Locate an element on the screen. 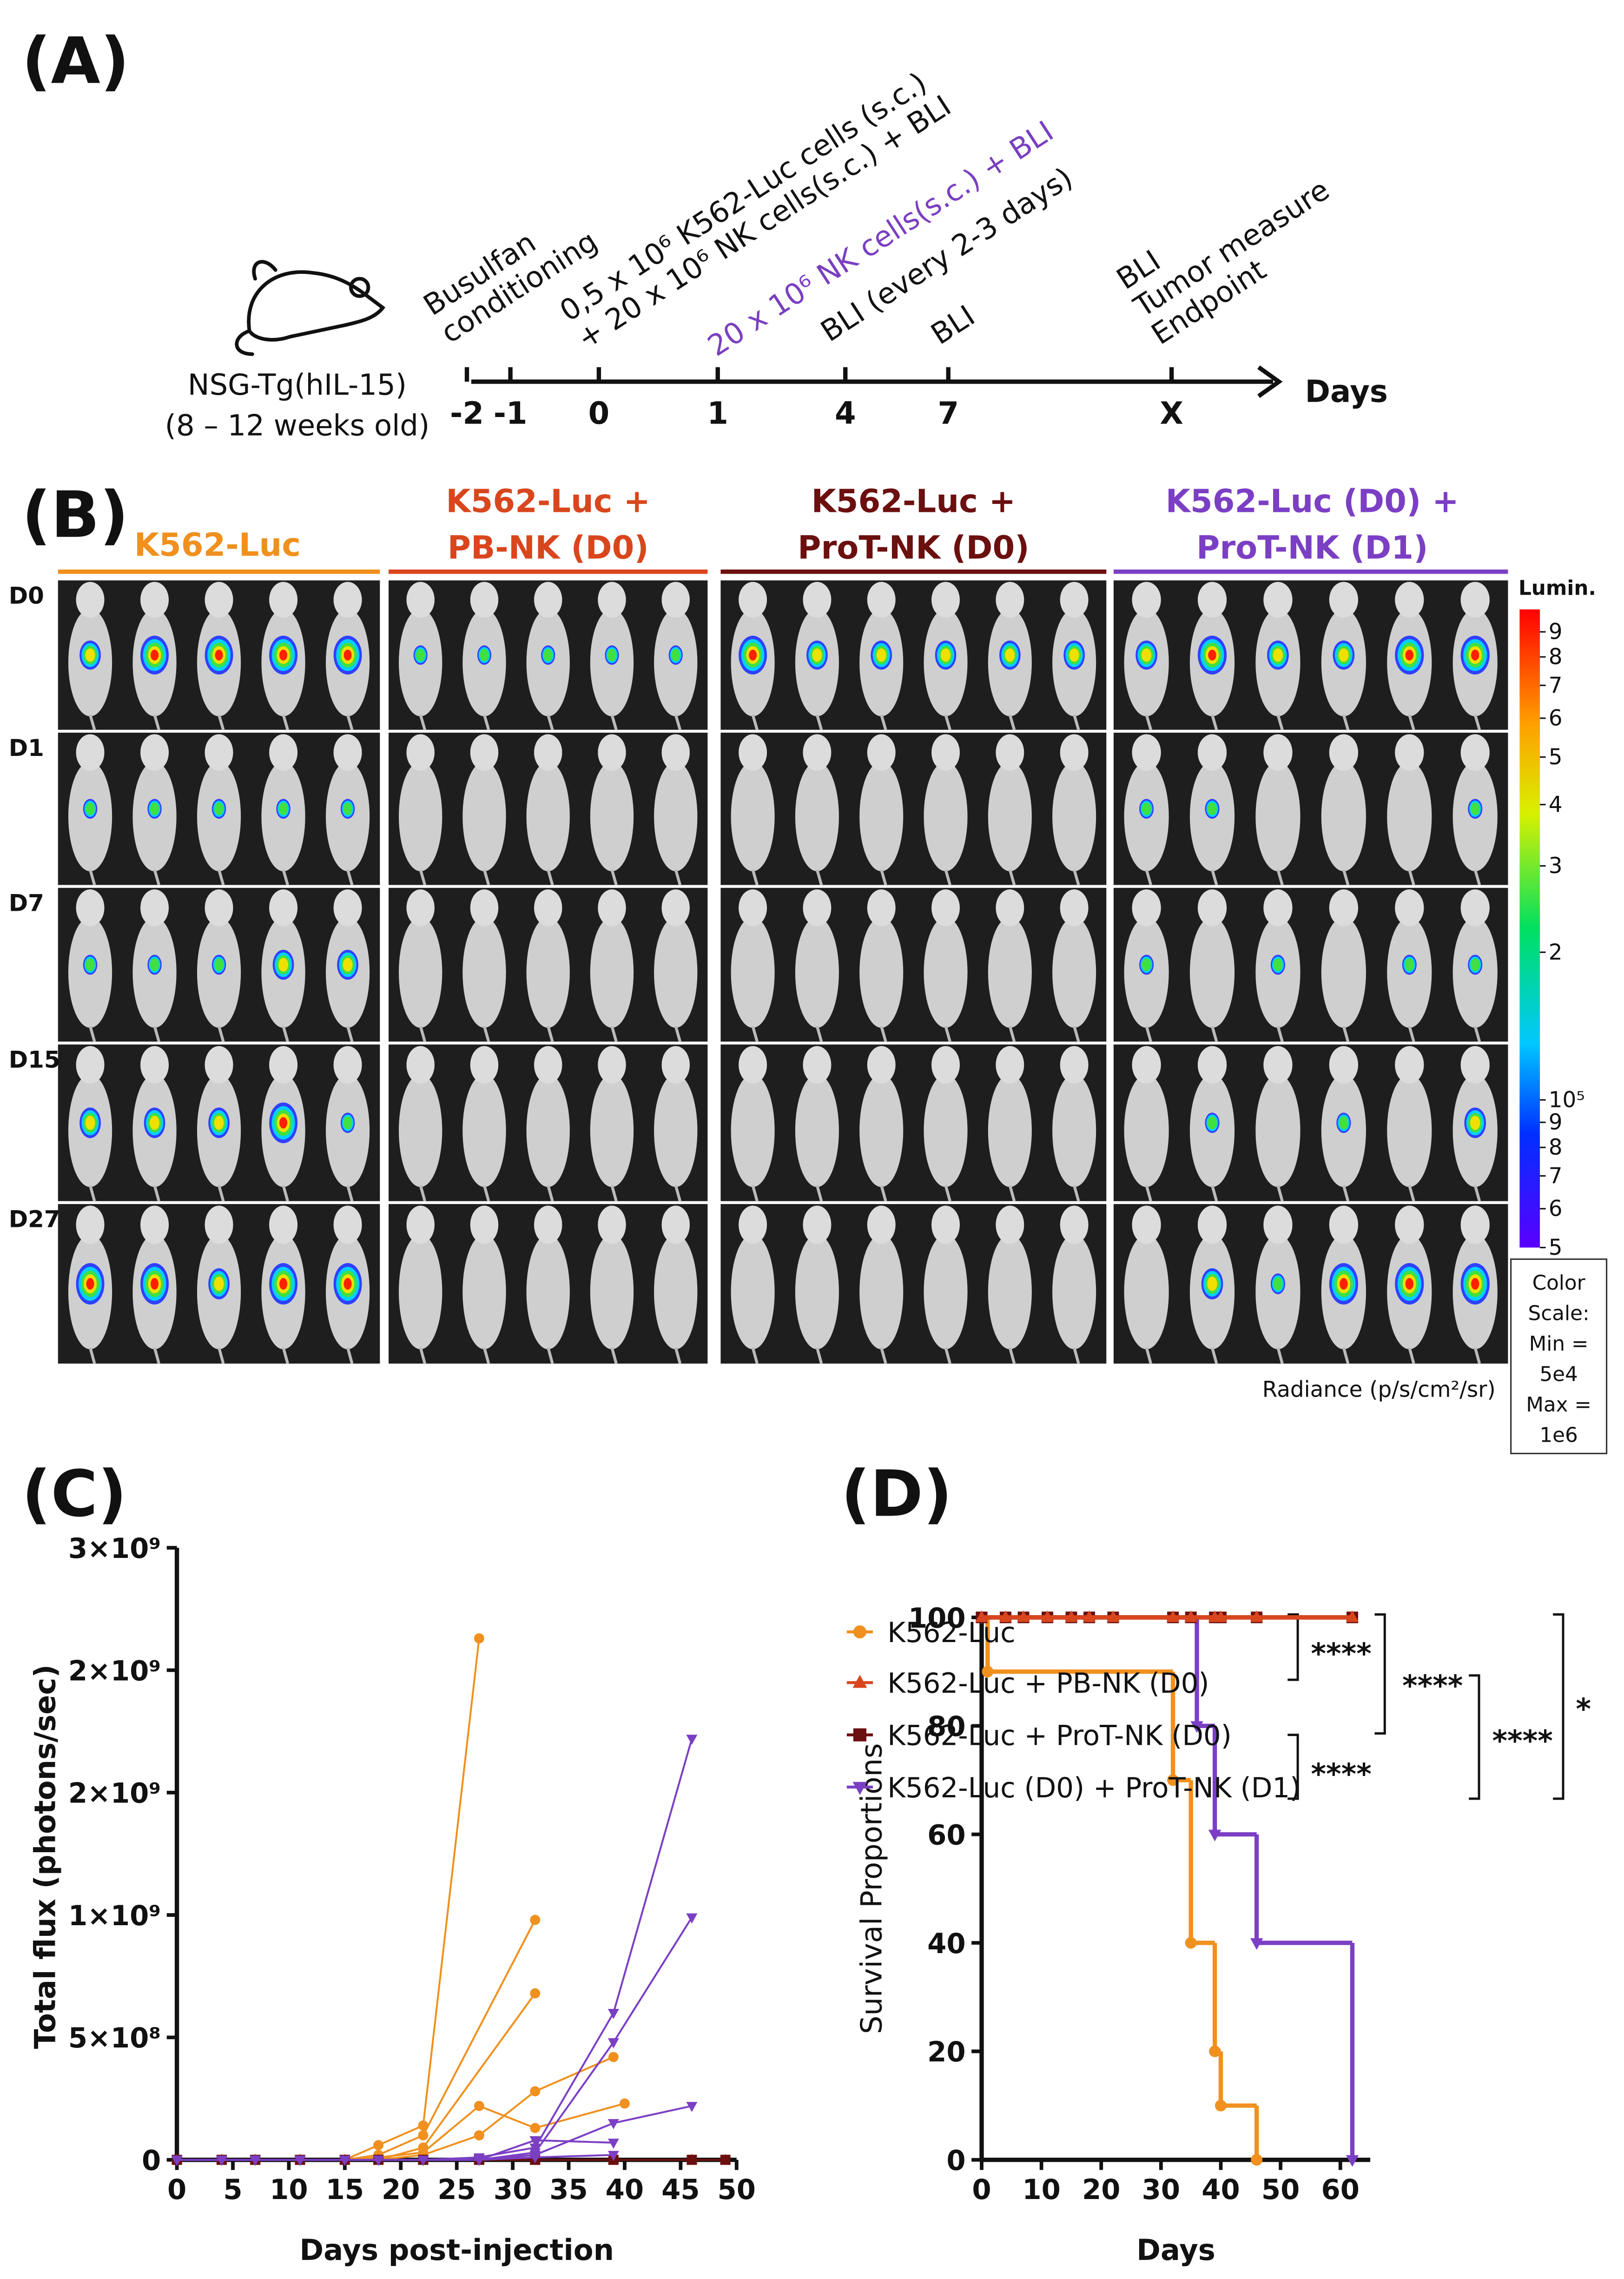 Image resolution: width=1624 pixels, height=2279 pixels. legend-label: K562-Luc + PB-NK (D0) is located at coordinates (1048, 1683).